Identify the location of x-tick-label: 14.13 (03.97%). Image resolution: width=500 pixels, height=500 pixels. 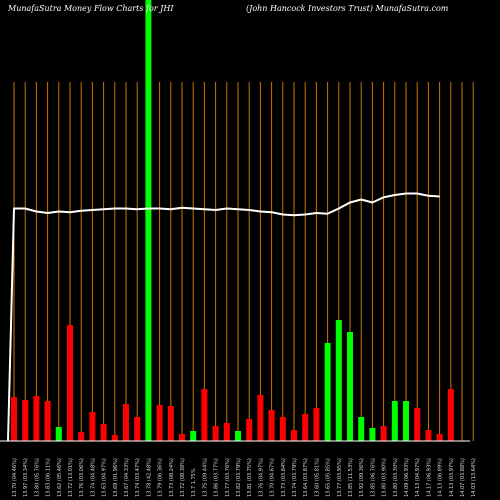
(452, 477).